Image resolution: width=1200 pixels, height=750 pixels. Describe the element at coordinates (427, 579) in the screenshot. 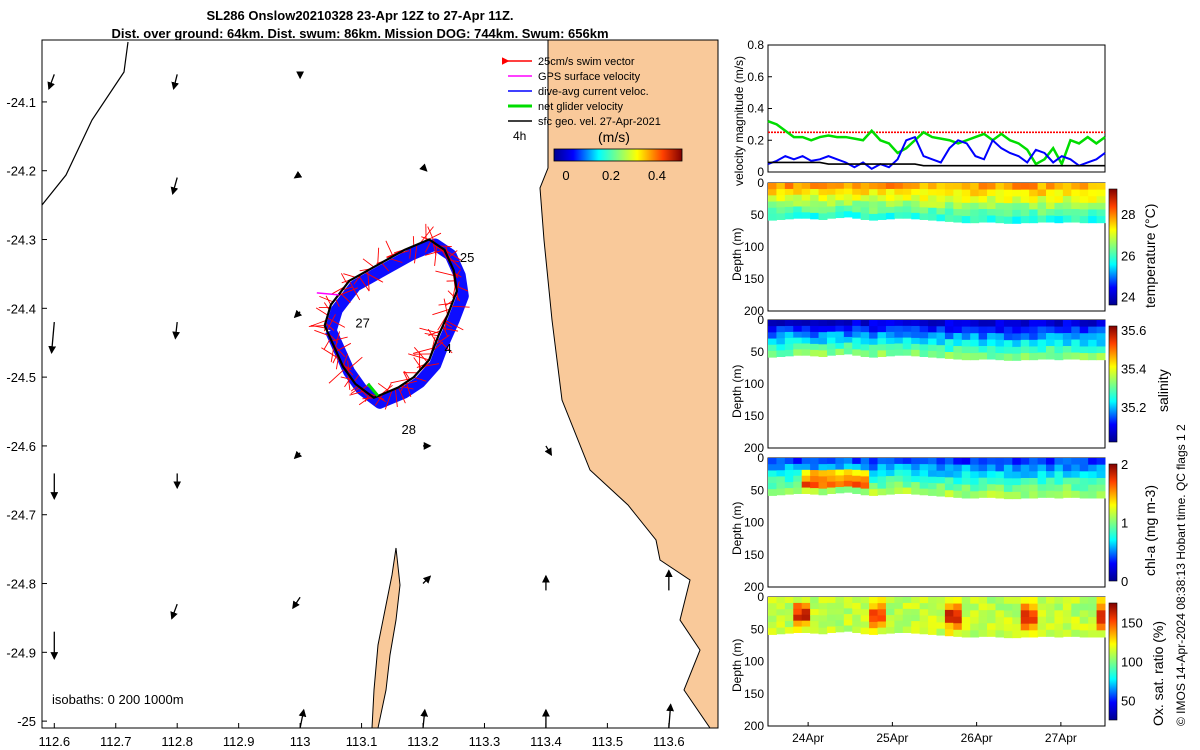

I see `geo-velocity-arrow` at that location.